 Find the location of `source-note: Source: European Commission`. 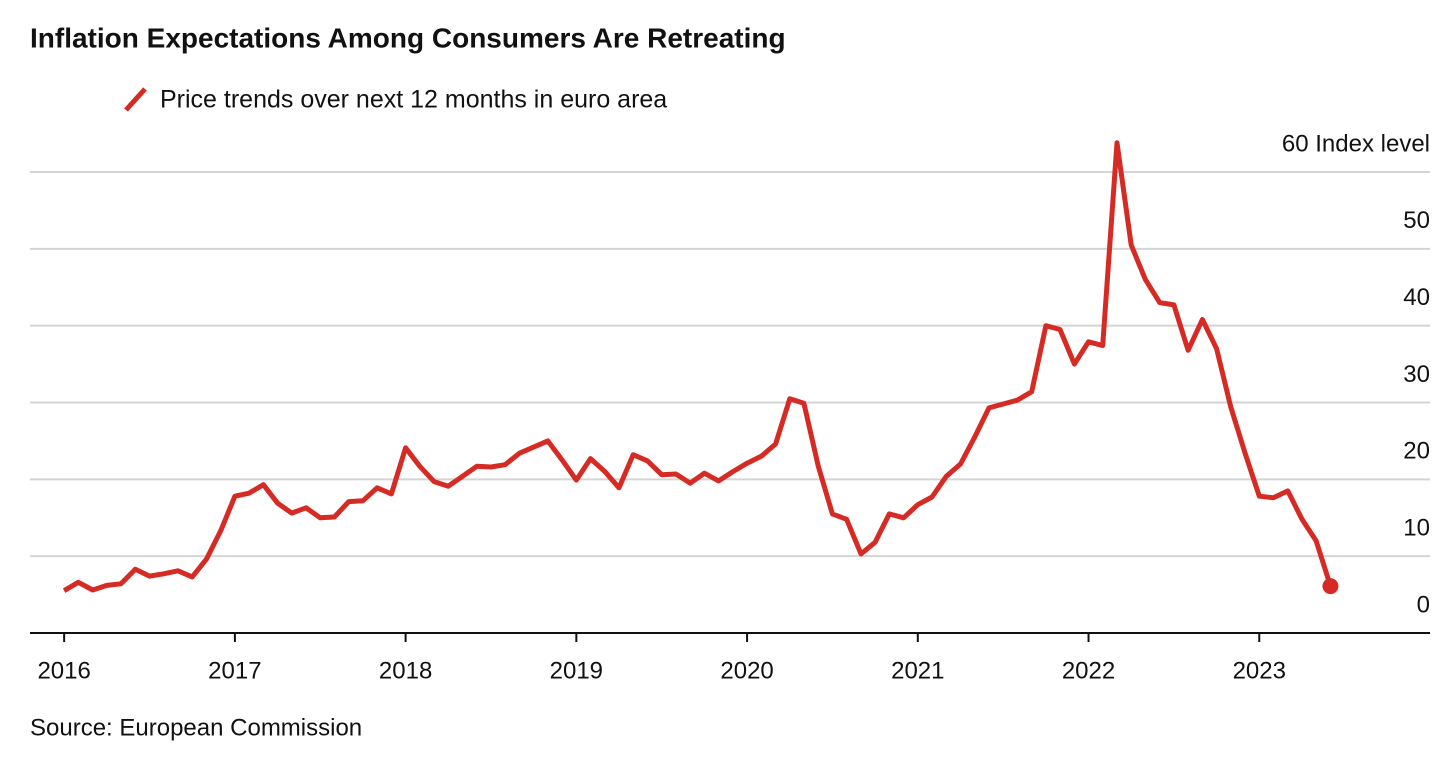

source-note: Source: European Commission is located at coordinates (196, 727).